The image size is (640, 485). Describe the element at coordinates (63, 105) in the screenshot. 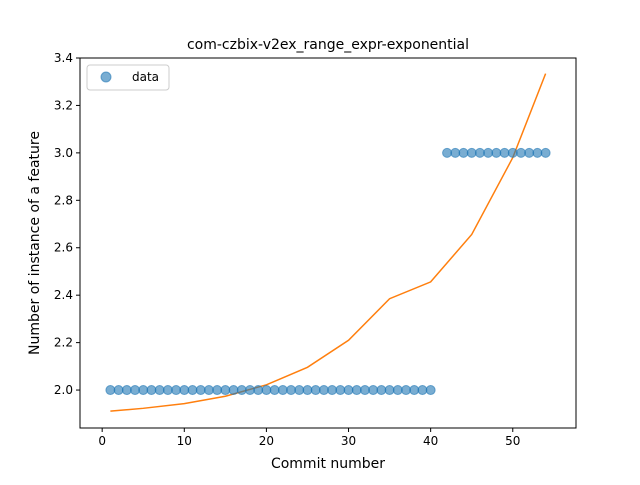

I see `y-tick-label: 3.2` at that location.